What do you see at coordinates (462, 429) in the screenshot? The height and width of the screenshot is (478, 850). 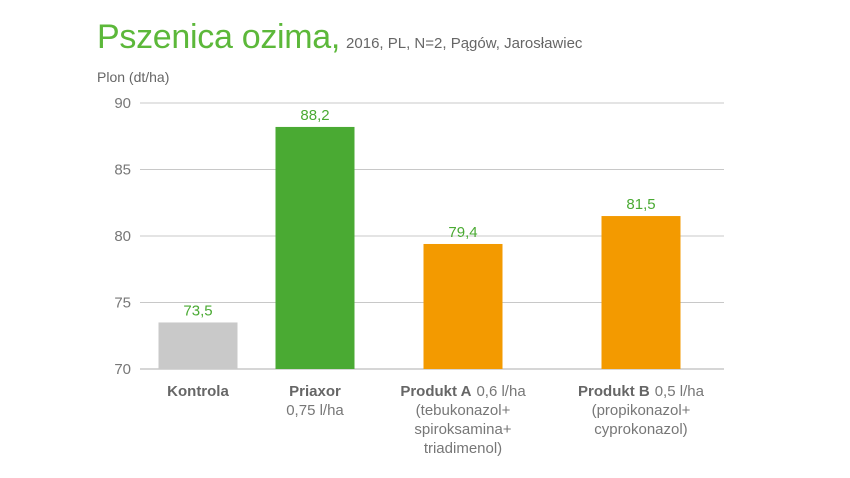 I see `category-detail: spiroksamina+` at bounding box center [462, 429].